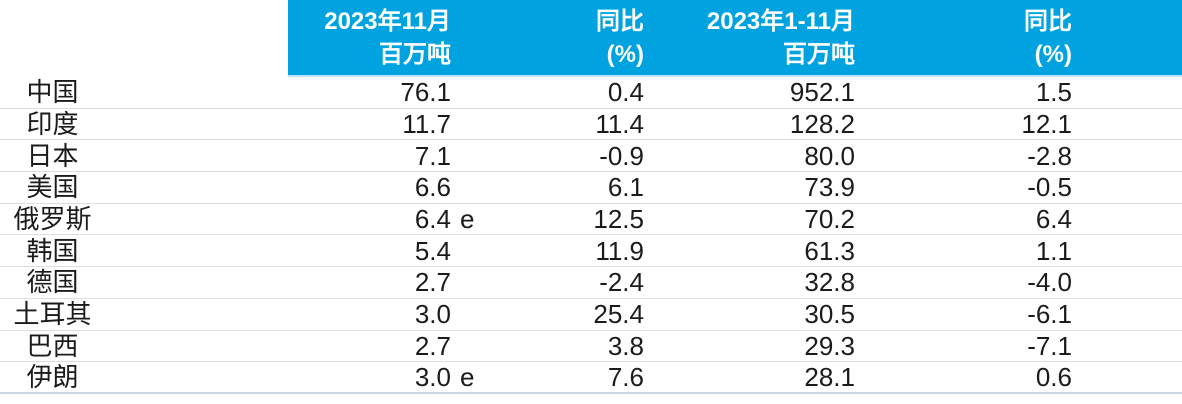  I want to click on column-header-ytd-yoy-line1: 同比, so click(1048, 21).